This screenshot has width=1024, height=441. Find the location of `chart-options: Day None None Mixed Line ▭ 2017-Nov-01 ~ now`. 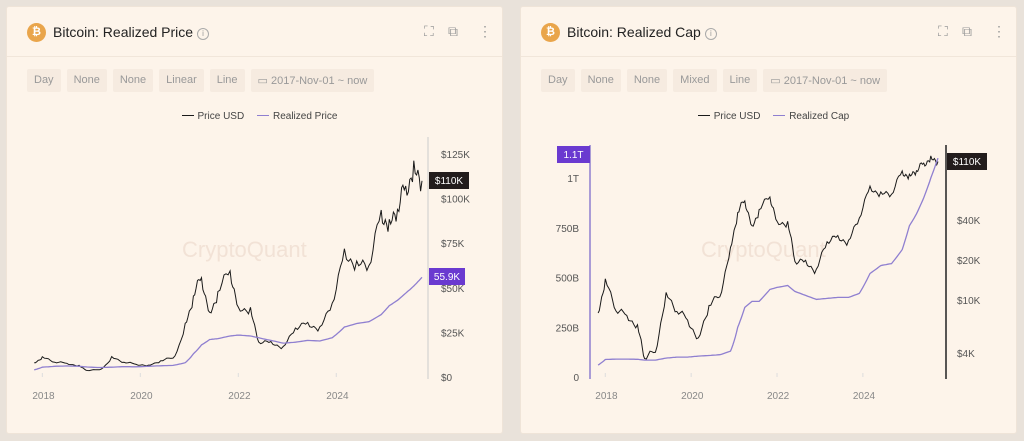

chart-options: Day None None Mixed Line ▭ 2017-Nov-01 ~ now is located at coordinates (714, 80).